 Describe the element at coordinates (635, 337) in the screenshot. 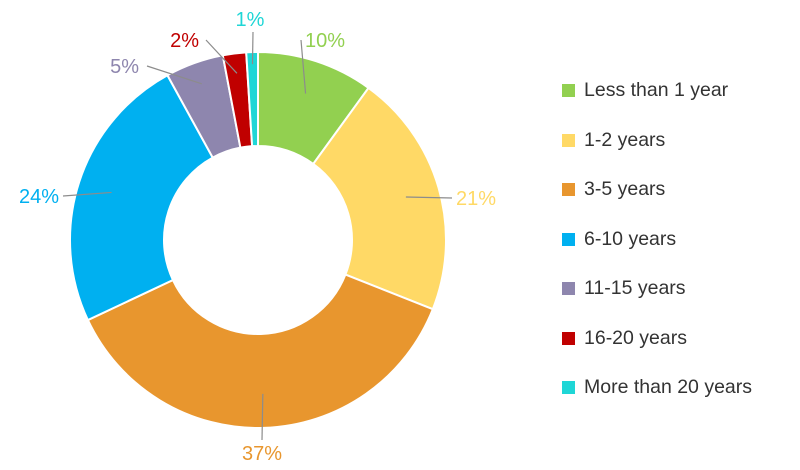

I see `legend-label: 16-20 years` at that location.